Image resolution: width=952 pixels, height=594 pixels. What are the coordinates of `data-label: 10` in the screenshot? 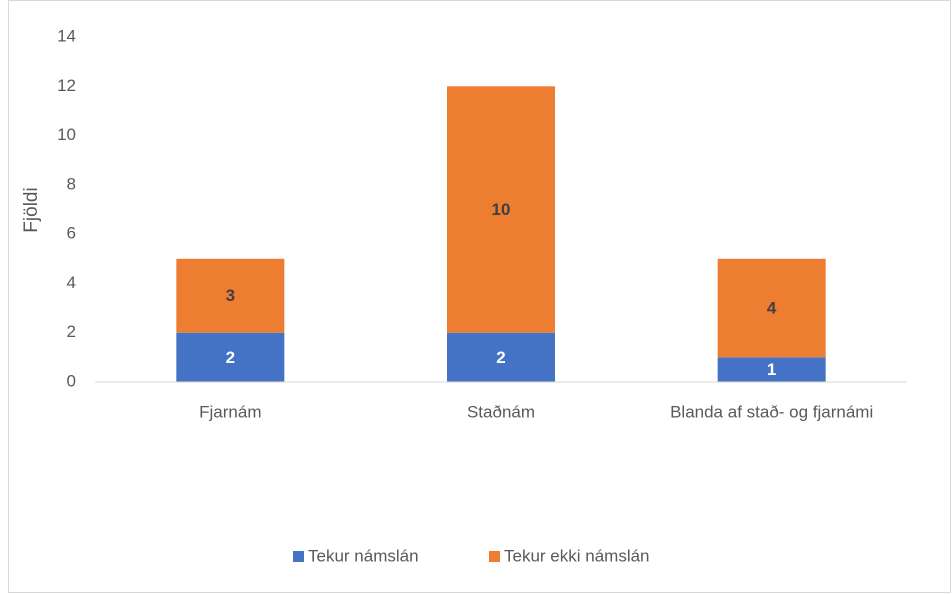 It's located at (501, 209).